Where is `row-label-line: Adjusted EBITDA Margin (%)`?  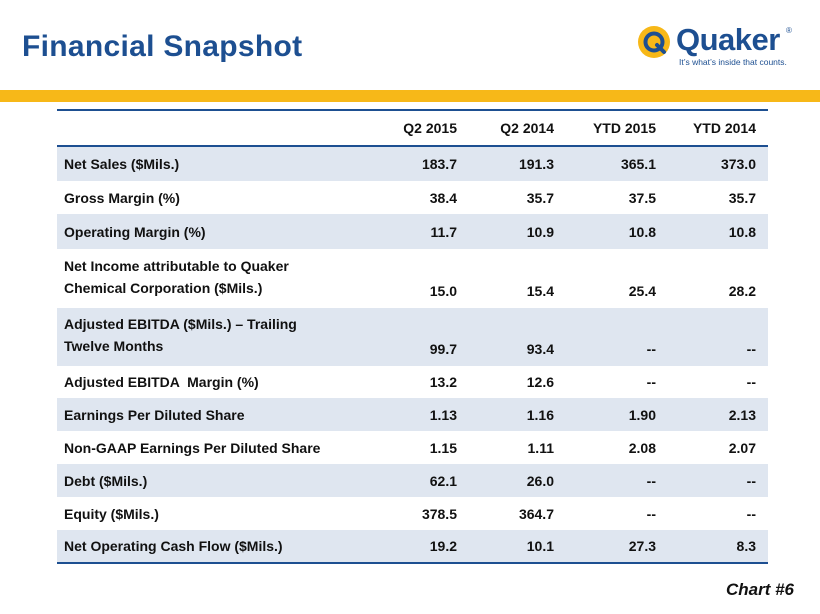
row-label-line: Adjusted EBITDA Margin (%) is located at coordinates (161, 382).